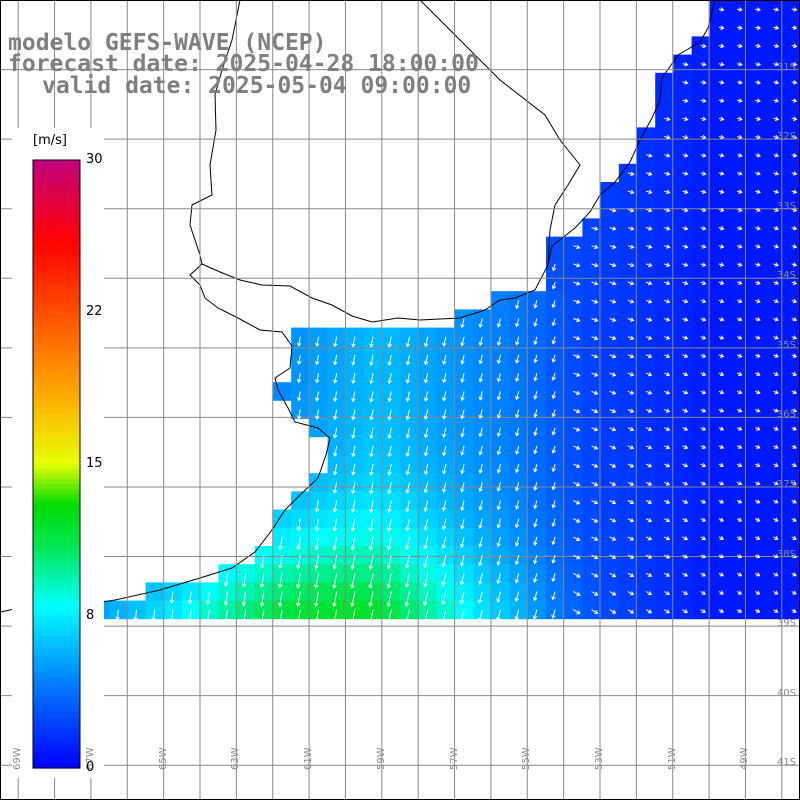  I want to click on latitude-label: 33S, so click(786, 206).